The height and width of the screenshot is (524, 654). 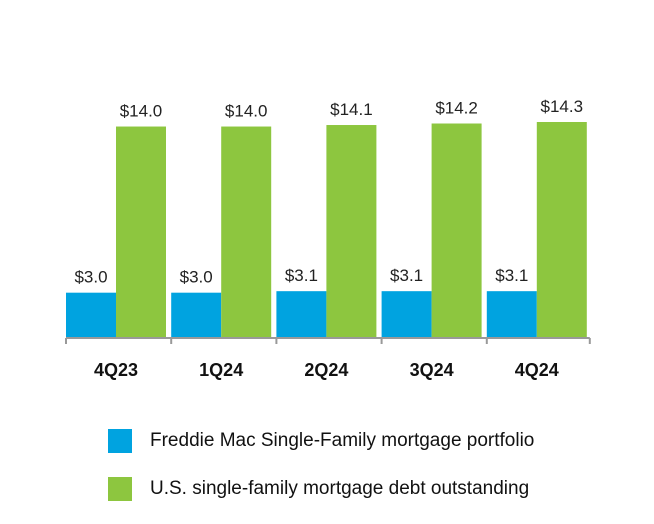 What do you see at coordinates (562, 106) in the screenshot?
I see `value-label: $14.3` at bounding box center [562, 106].